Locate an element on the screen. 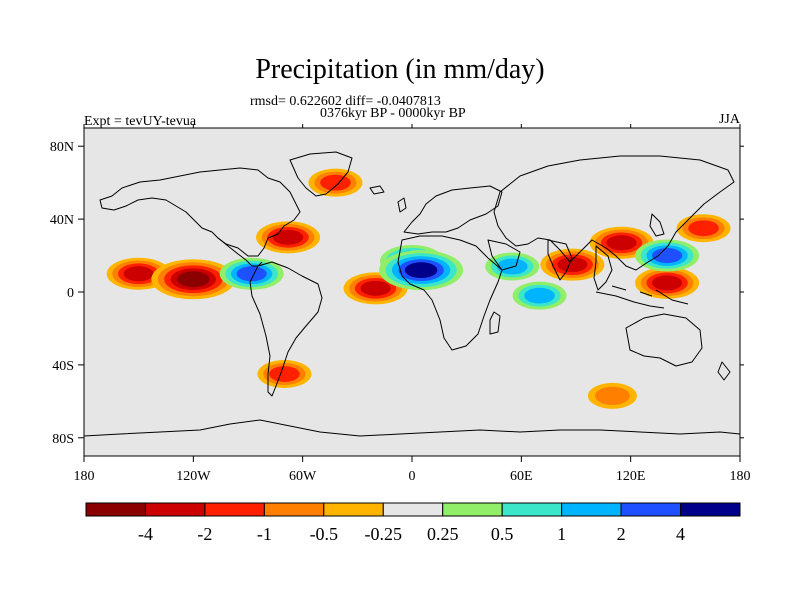 The width and height of the screenshot is (800, 600). colorbar-label: -0.25 is located at coordinates (384, 534).